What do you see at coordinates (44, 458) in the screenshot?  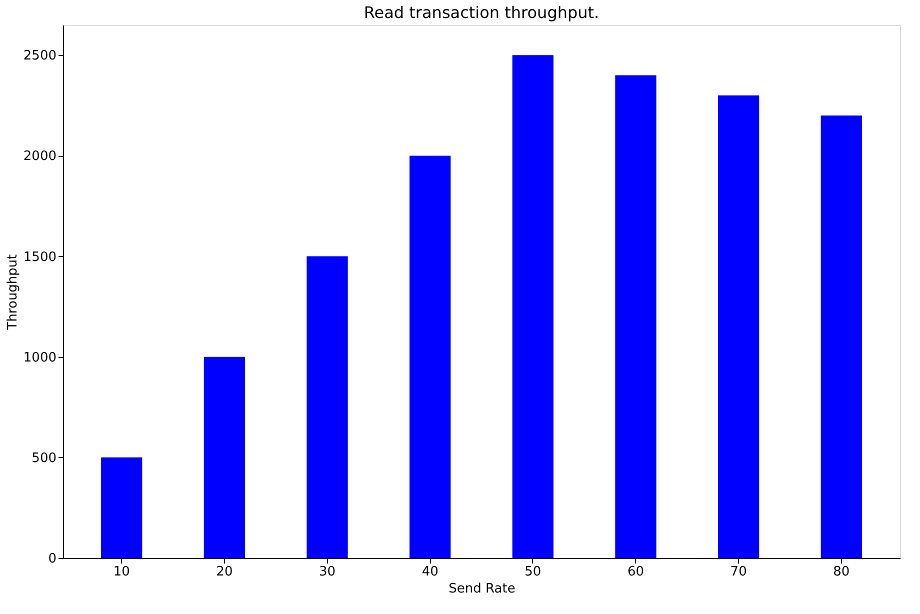 I see `y-tick-label: 500` at bounding box center [44, 458].